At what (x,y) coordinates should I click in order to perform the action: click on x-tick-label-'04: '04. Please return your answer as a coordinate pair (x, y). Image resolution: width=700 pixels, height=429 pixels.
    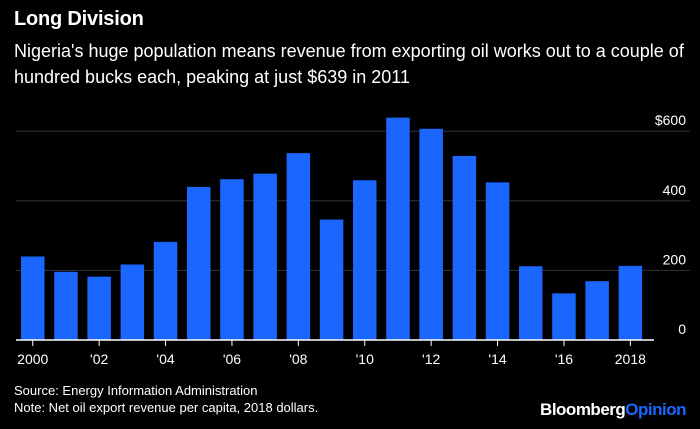
    Looking at the image, I should click on (165, 359).